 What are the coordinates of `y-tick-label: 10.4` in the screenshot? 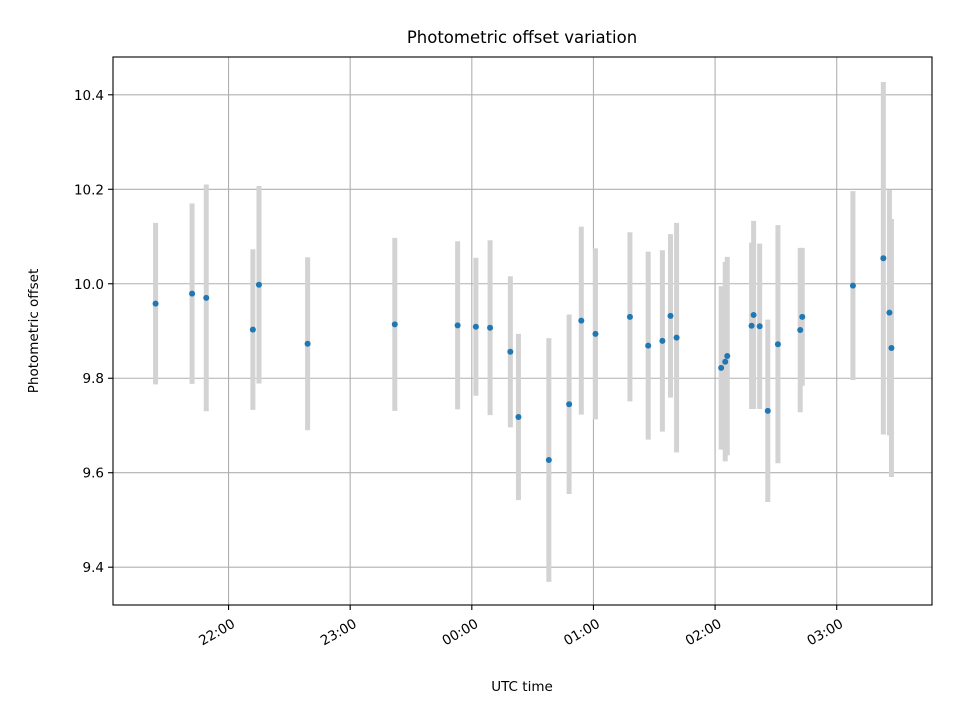 It's located at (89, 96).